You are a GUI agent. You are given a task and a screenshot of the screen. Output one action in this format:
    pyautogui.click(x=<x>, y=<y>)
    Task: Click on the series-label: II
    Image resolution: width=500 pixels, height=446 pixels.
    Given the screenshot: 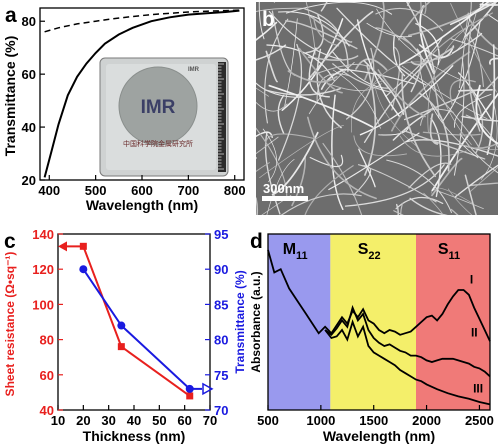 What is the action you would take?
    pyautogui.click(x=474, y=332)
    